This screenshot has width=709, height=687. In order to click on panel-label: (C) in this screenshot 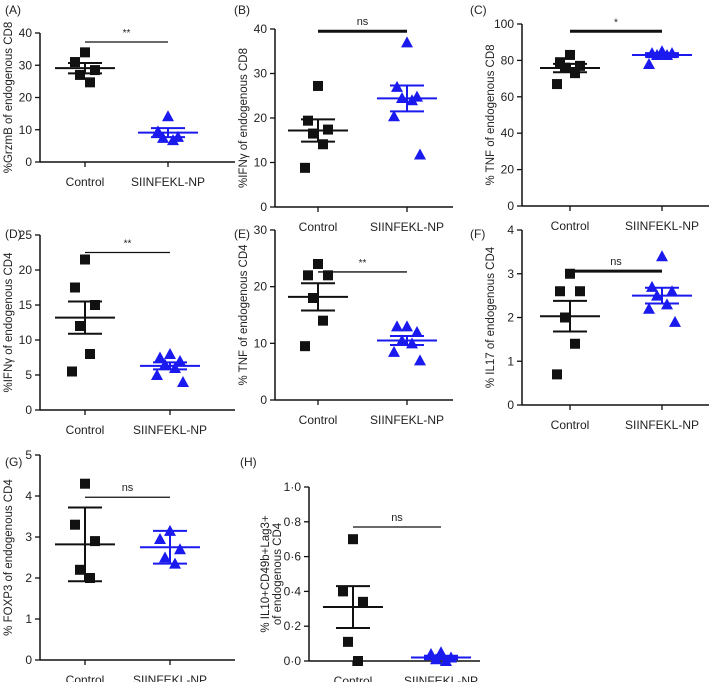, I will do `click(478, 10)`.